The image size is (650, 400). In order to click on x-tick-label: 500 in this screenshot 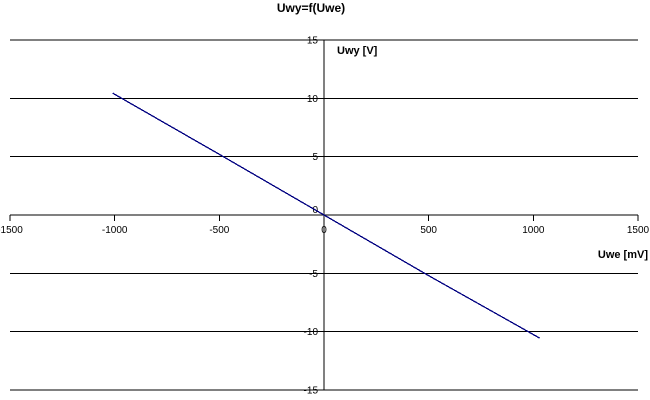, I will do `click(428, 230)`.